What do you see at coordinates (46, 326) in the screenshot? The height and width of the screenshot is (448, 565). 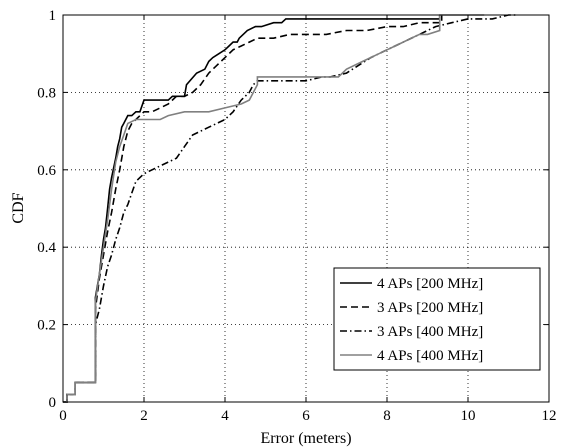 I see `y-tick-label: 0.2` at bounding box center [46, 326].